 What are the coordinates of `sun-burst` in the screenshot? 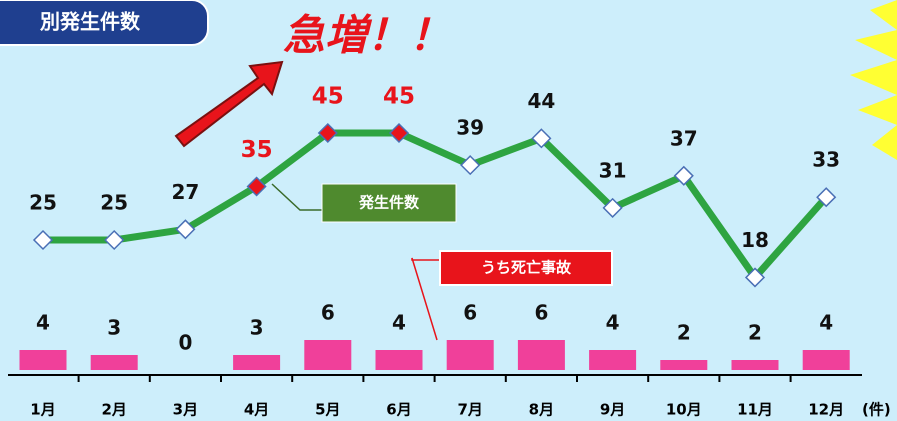 It's located at (873, 80).